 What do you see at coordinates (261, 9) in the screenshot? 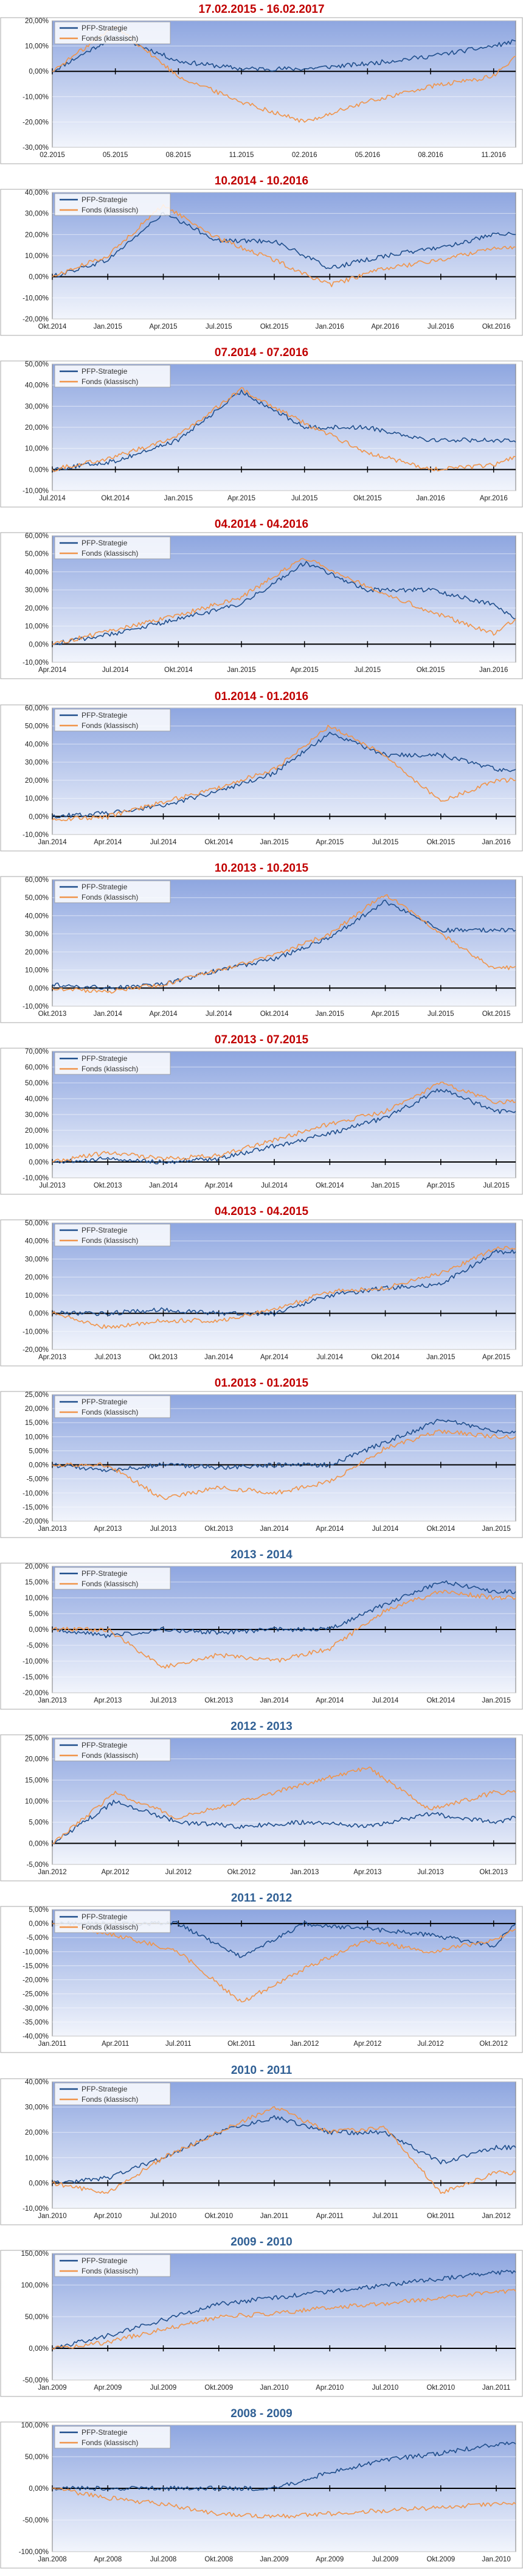
I see `chart-title: 17.02.2015 - 16.02.2017` at bounding box center [261, 9].